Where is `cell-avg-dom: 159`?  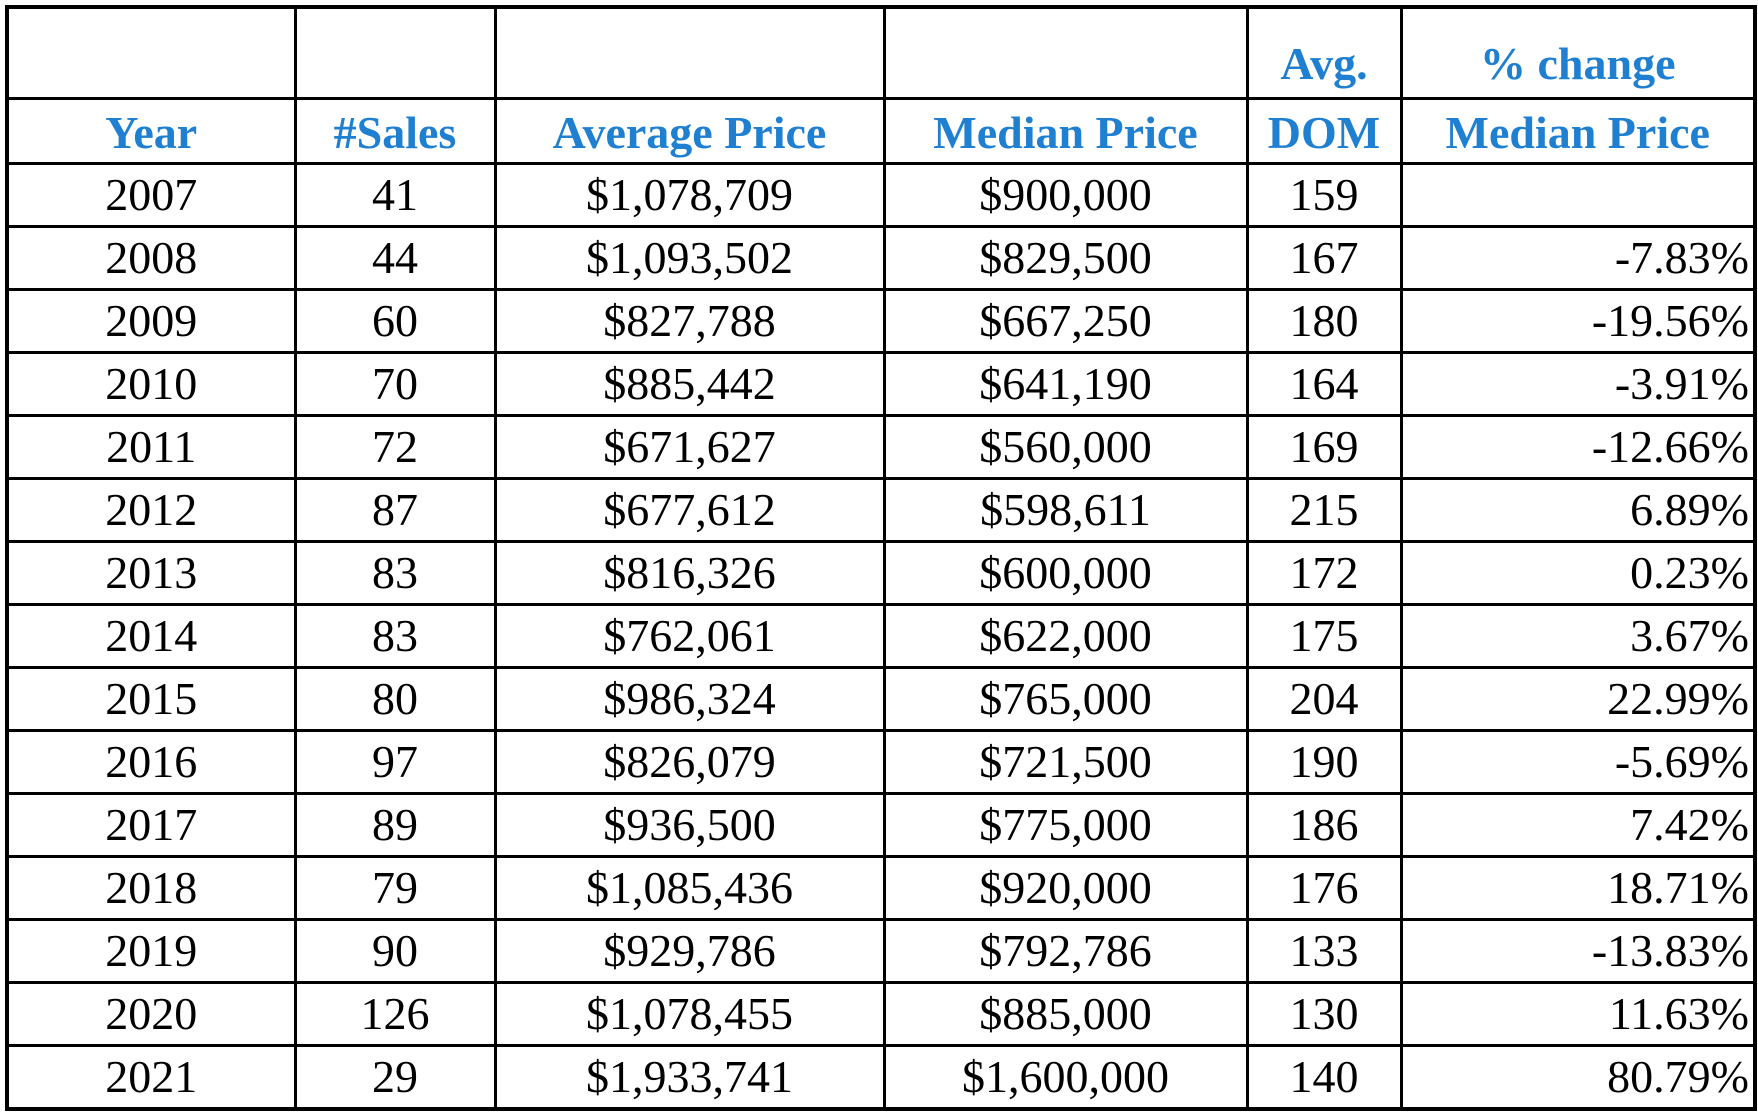 cell-avg-dom: 159 is located at coordinates (1324, 195).